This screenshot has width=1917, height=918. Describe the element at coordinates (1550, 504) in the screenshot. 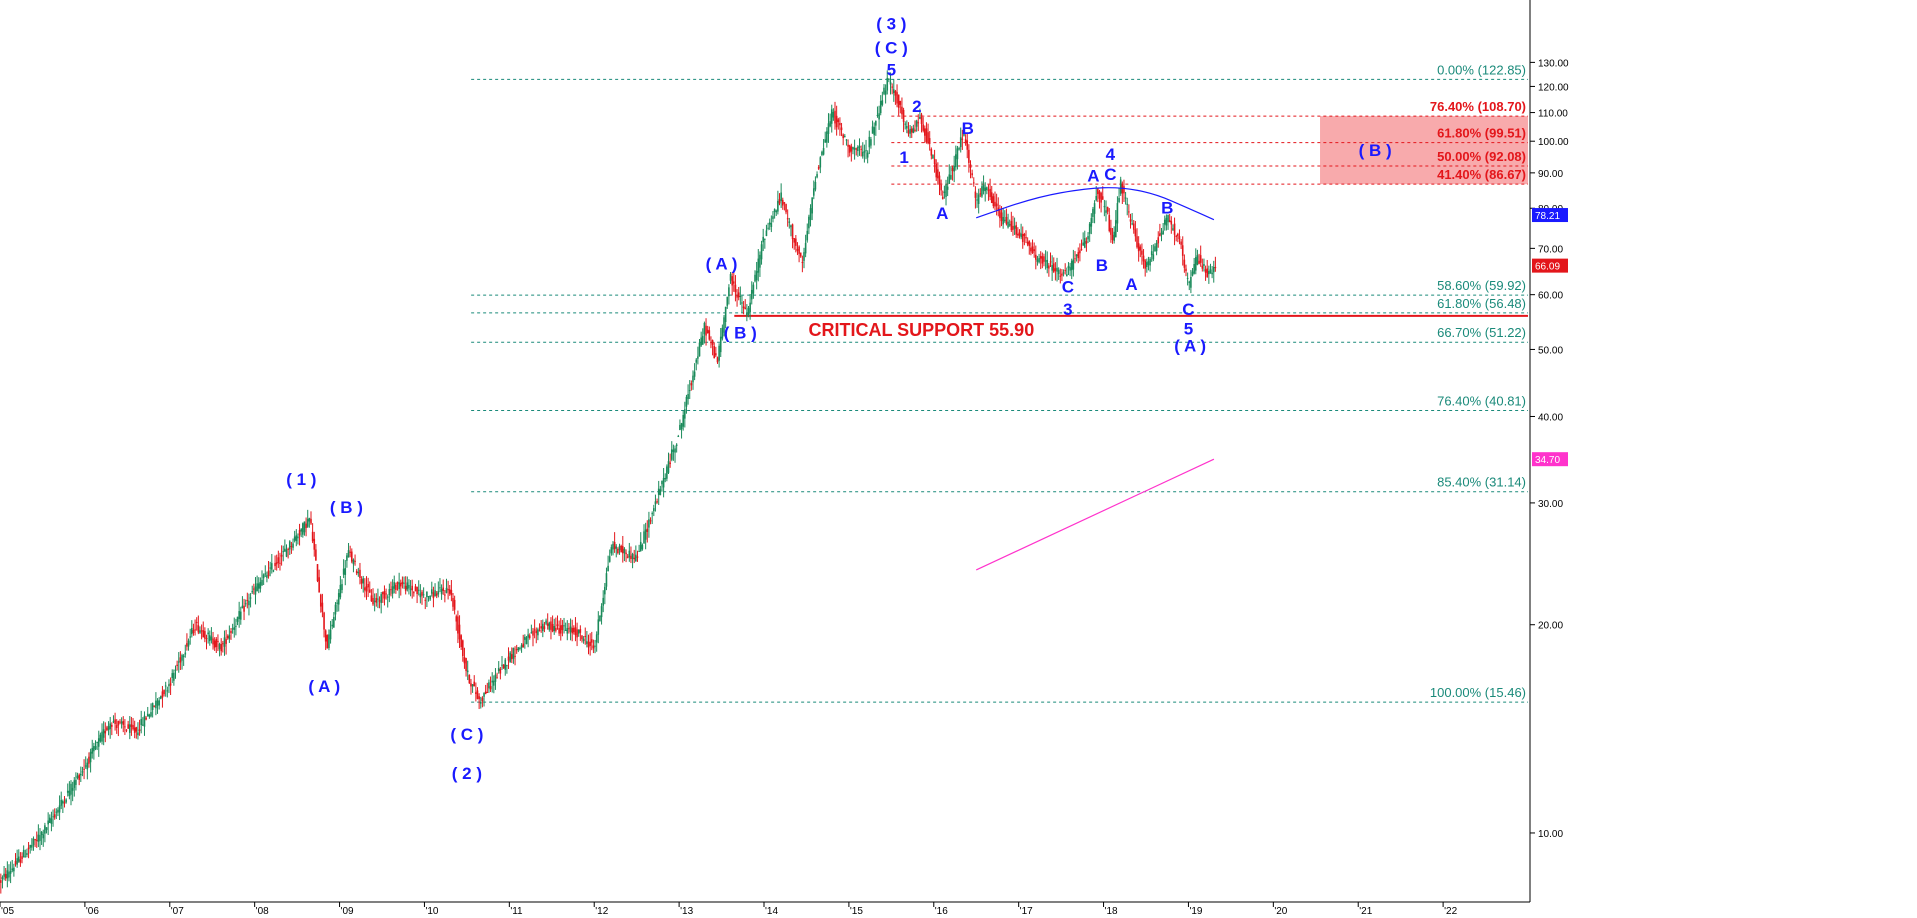

I see `y-tick-label: 30.00` at that location.